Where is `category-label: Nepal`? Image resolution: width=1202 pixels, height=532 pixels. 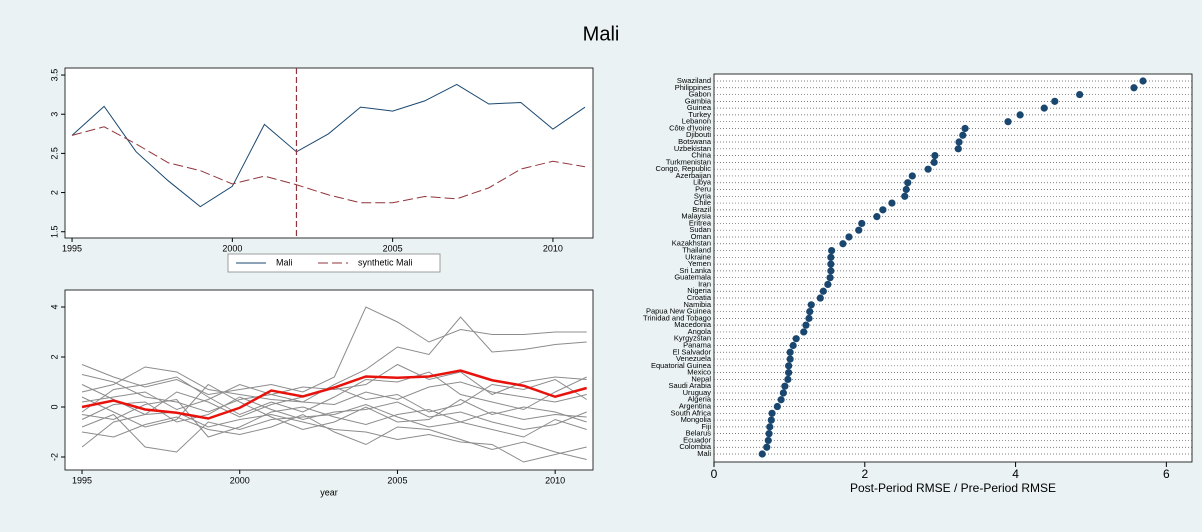 category-label: Nepal is located at coordinates (701, 378).